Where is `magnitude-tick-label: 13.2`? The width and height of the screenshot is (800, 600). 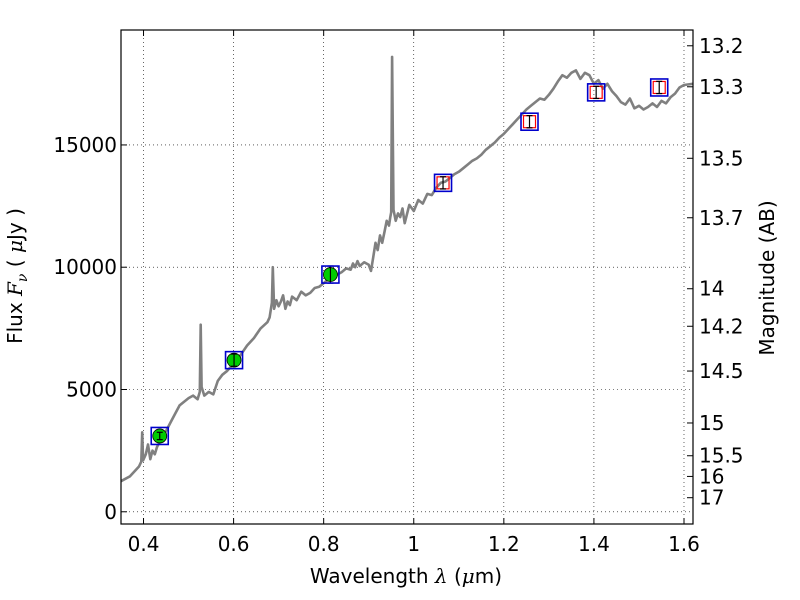 magnitude-tick-label: 13.2 is located at coordinates (721, 46).